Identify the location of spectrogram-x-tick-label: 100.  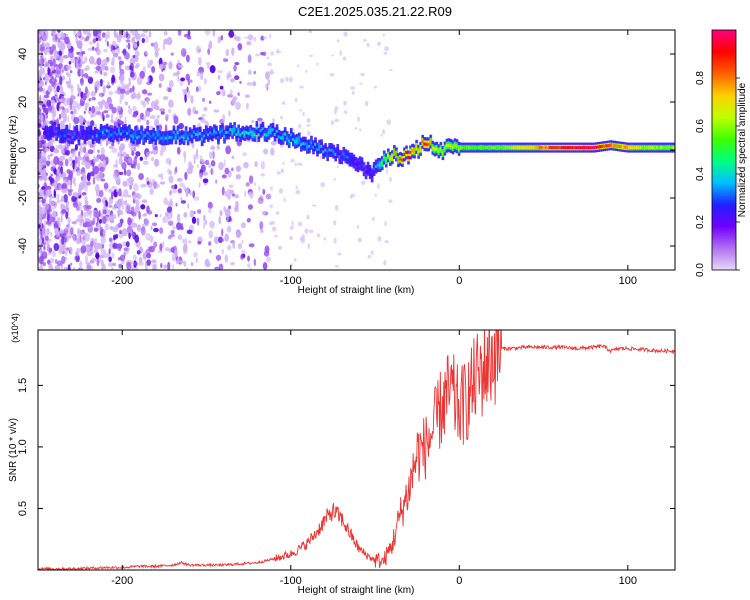
(628, 281).